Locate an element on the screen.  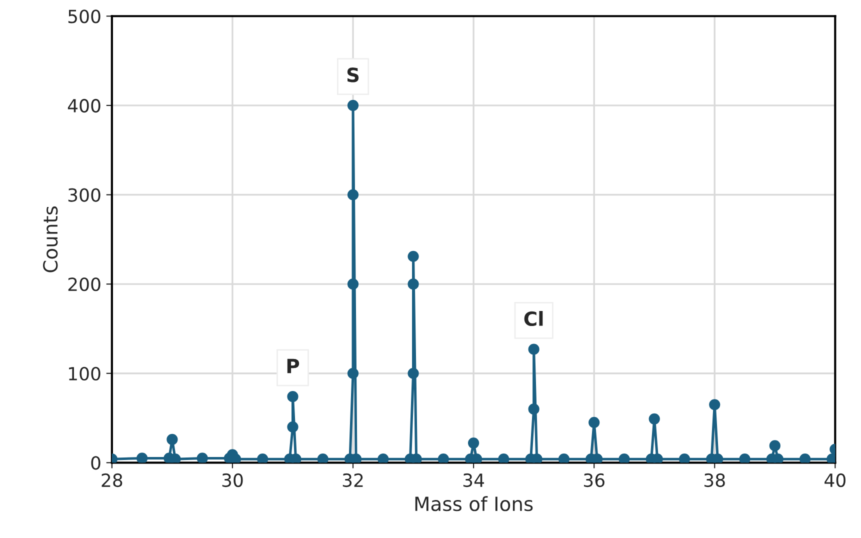
x-tick-label: 30 is located at coordinates (232, 480).